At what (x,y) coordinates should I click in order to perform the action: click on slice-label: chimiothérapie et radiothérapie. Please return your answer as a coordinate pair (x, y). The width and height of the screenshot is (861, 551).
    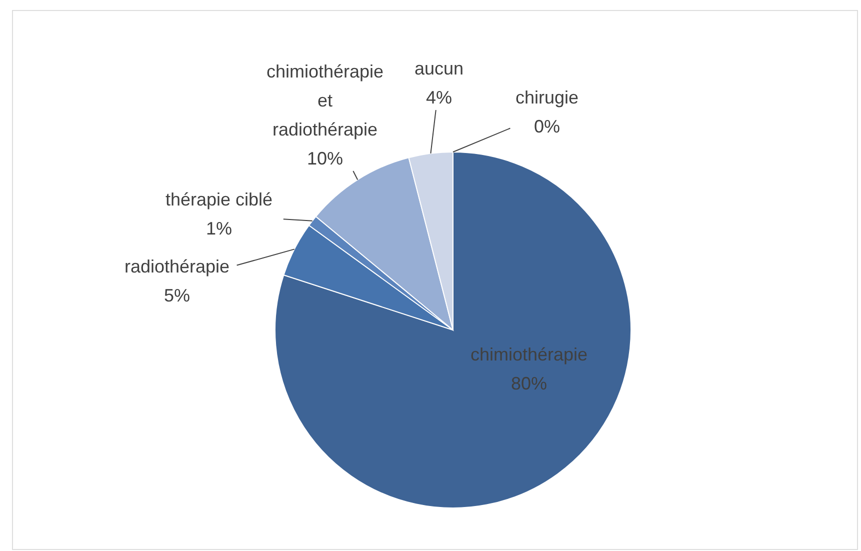
    Looking at the image, I should click on (325, 101).